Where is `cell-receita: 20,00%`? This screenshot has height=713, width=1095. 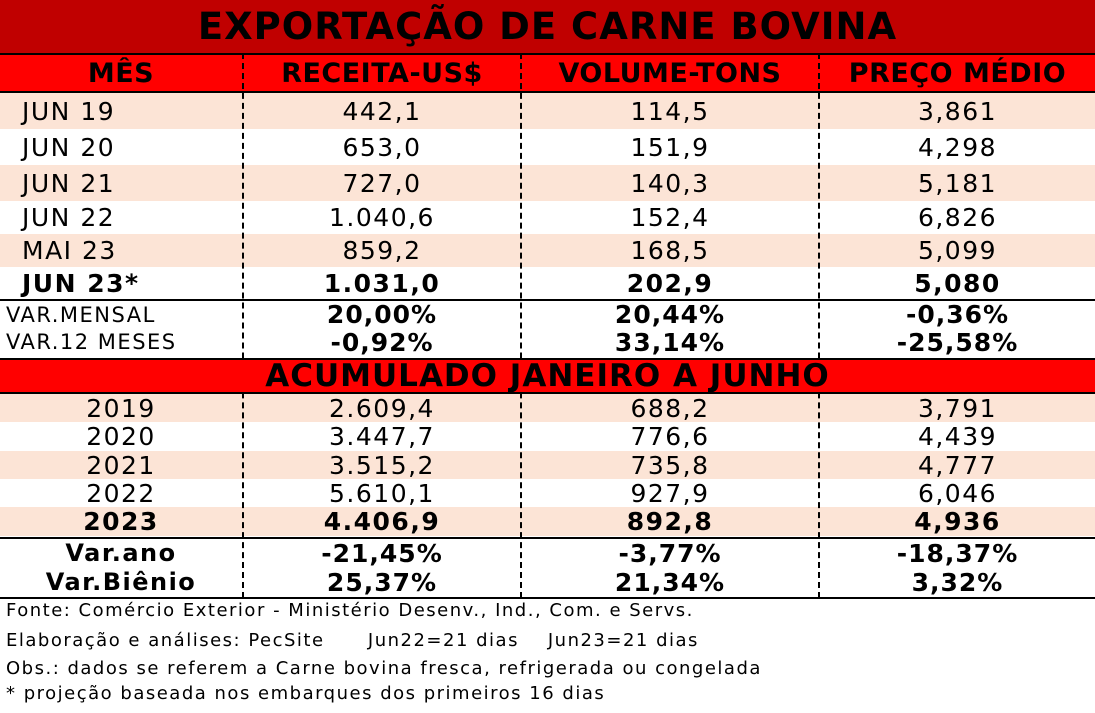
cell-receita: 20,00% is located at coordinates (382, 314).